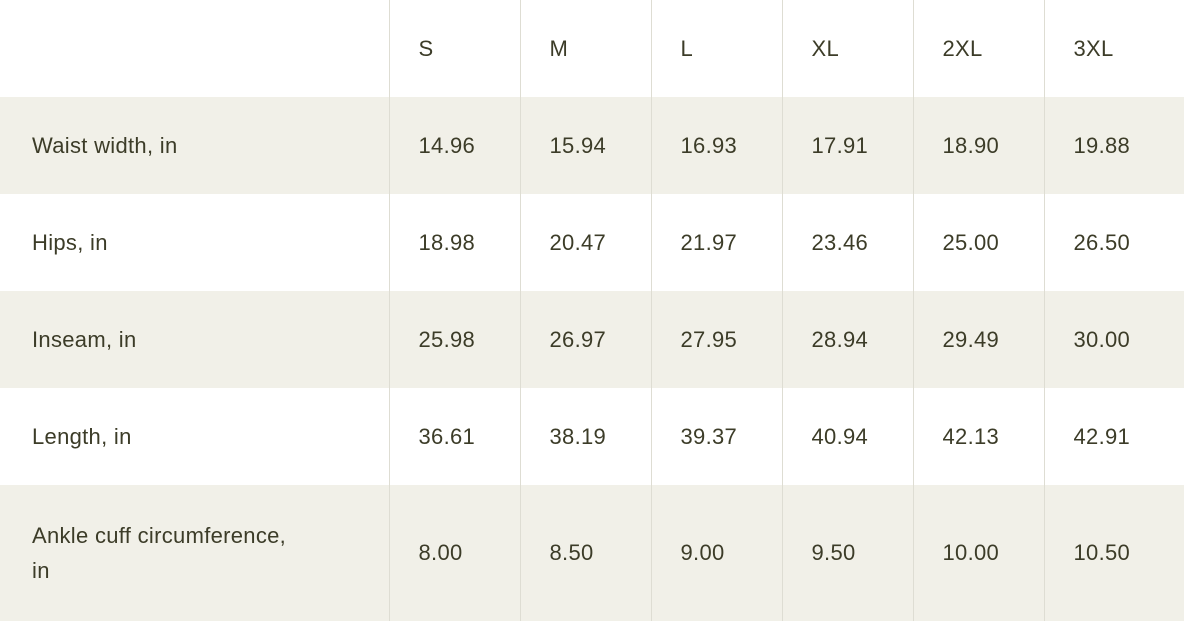  I want to click on measurement-cell: 30.00, so click(1113, 339).